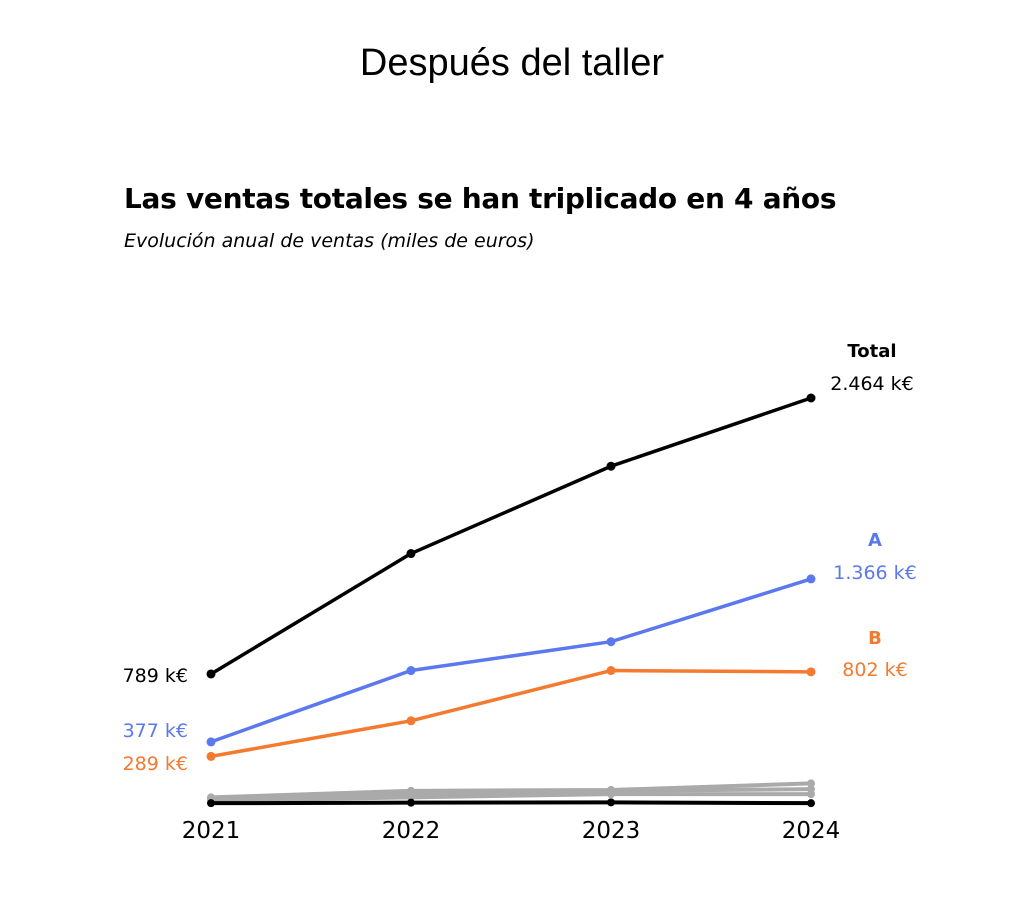  Describe the element at coordinates (611, 466) in the screenshot. I see `data-point-total-2023` at that location.